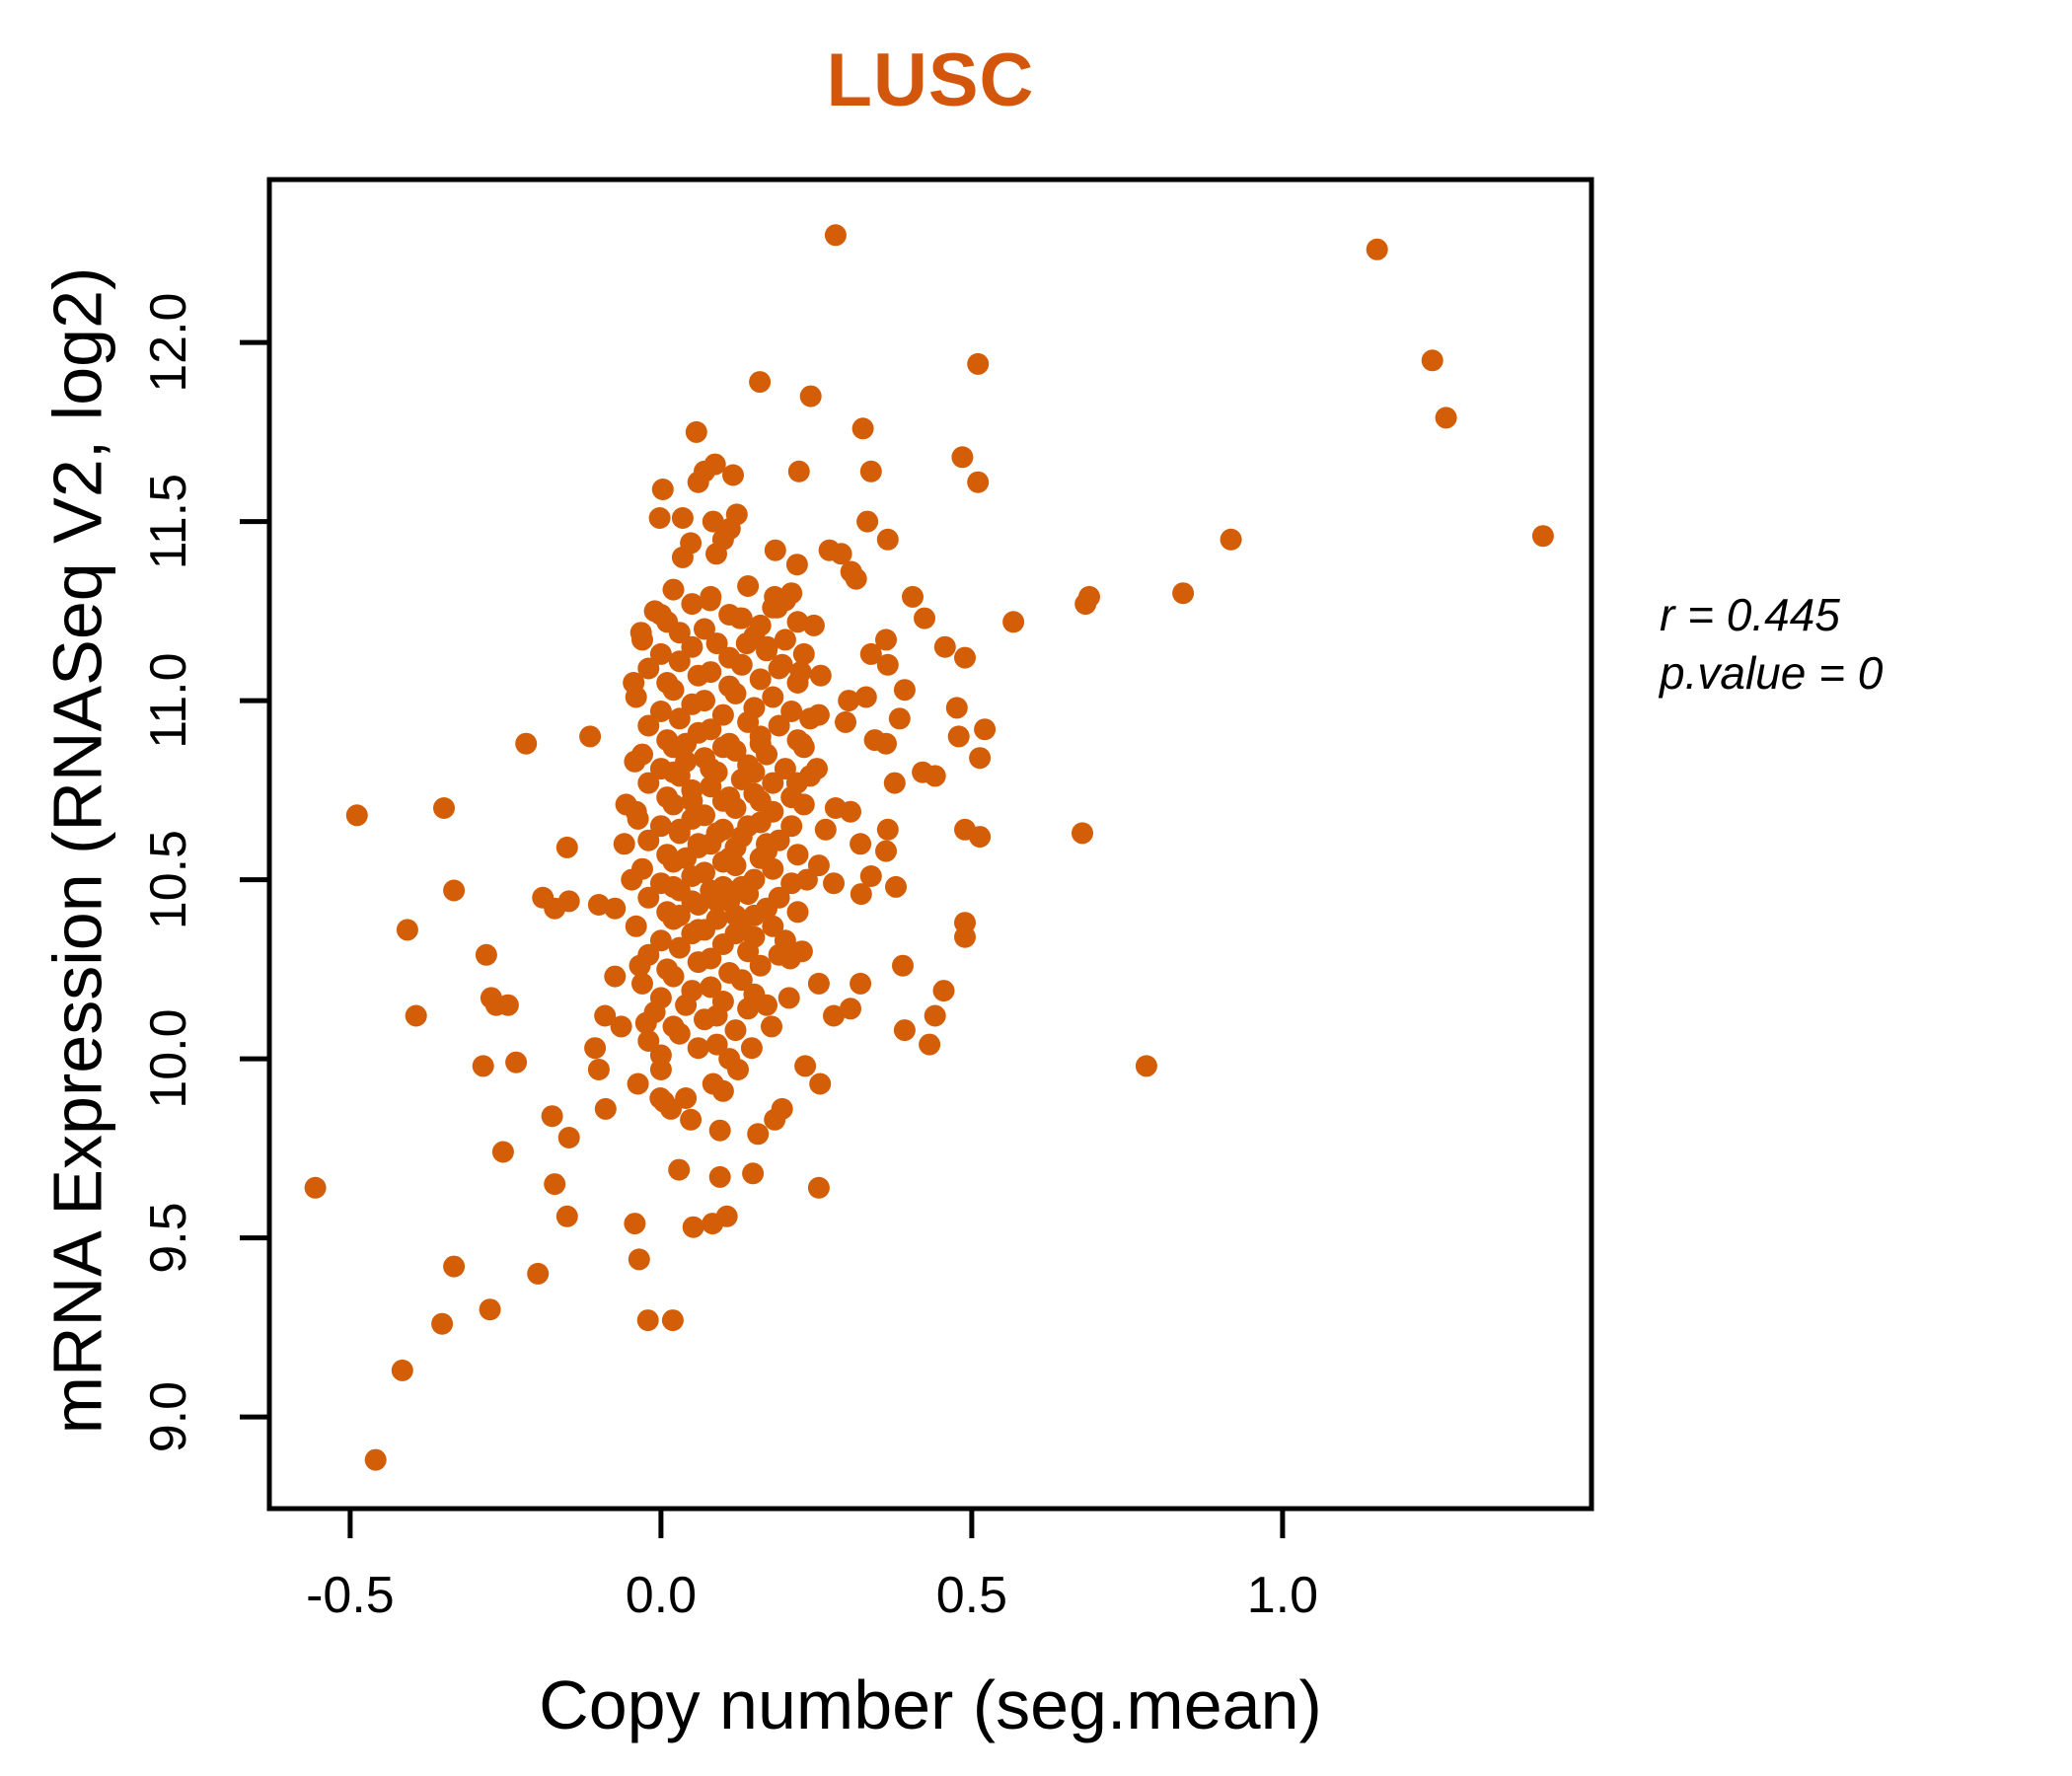  What do you see at coordinates (168, 880) in the screenshot?
I see `y-tick-label: 10.5` at bounding box center [168, 880].